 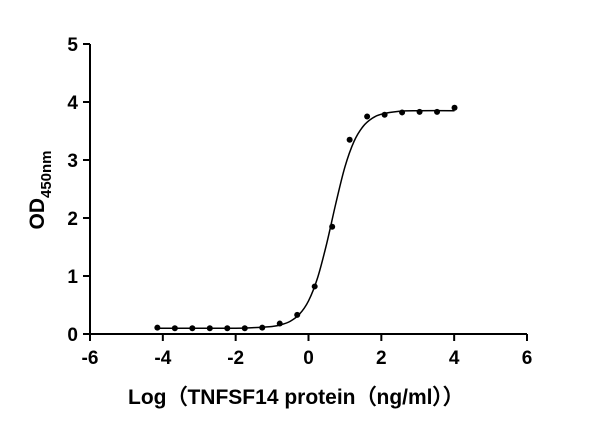 What do you see at coordinates (308, 358) in the screenshot?
I see `x-tick-label: 0` at bounding box center [308, 358].